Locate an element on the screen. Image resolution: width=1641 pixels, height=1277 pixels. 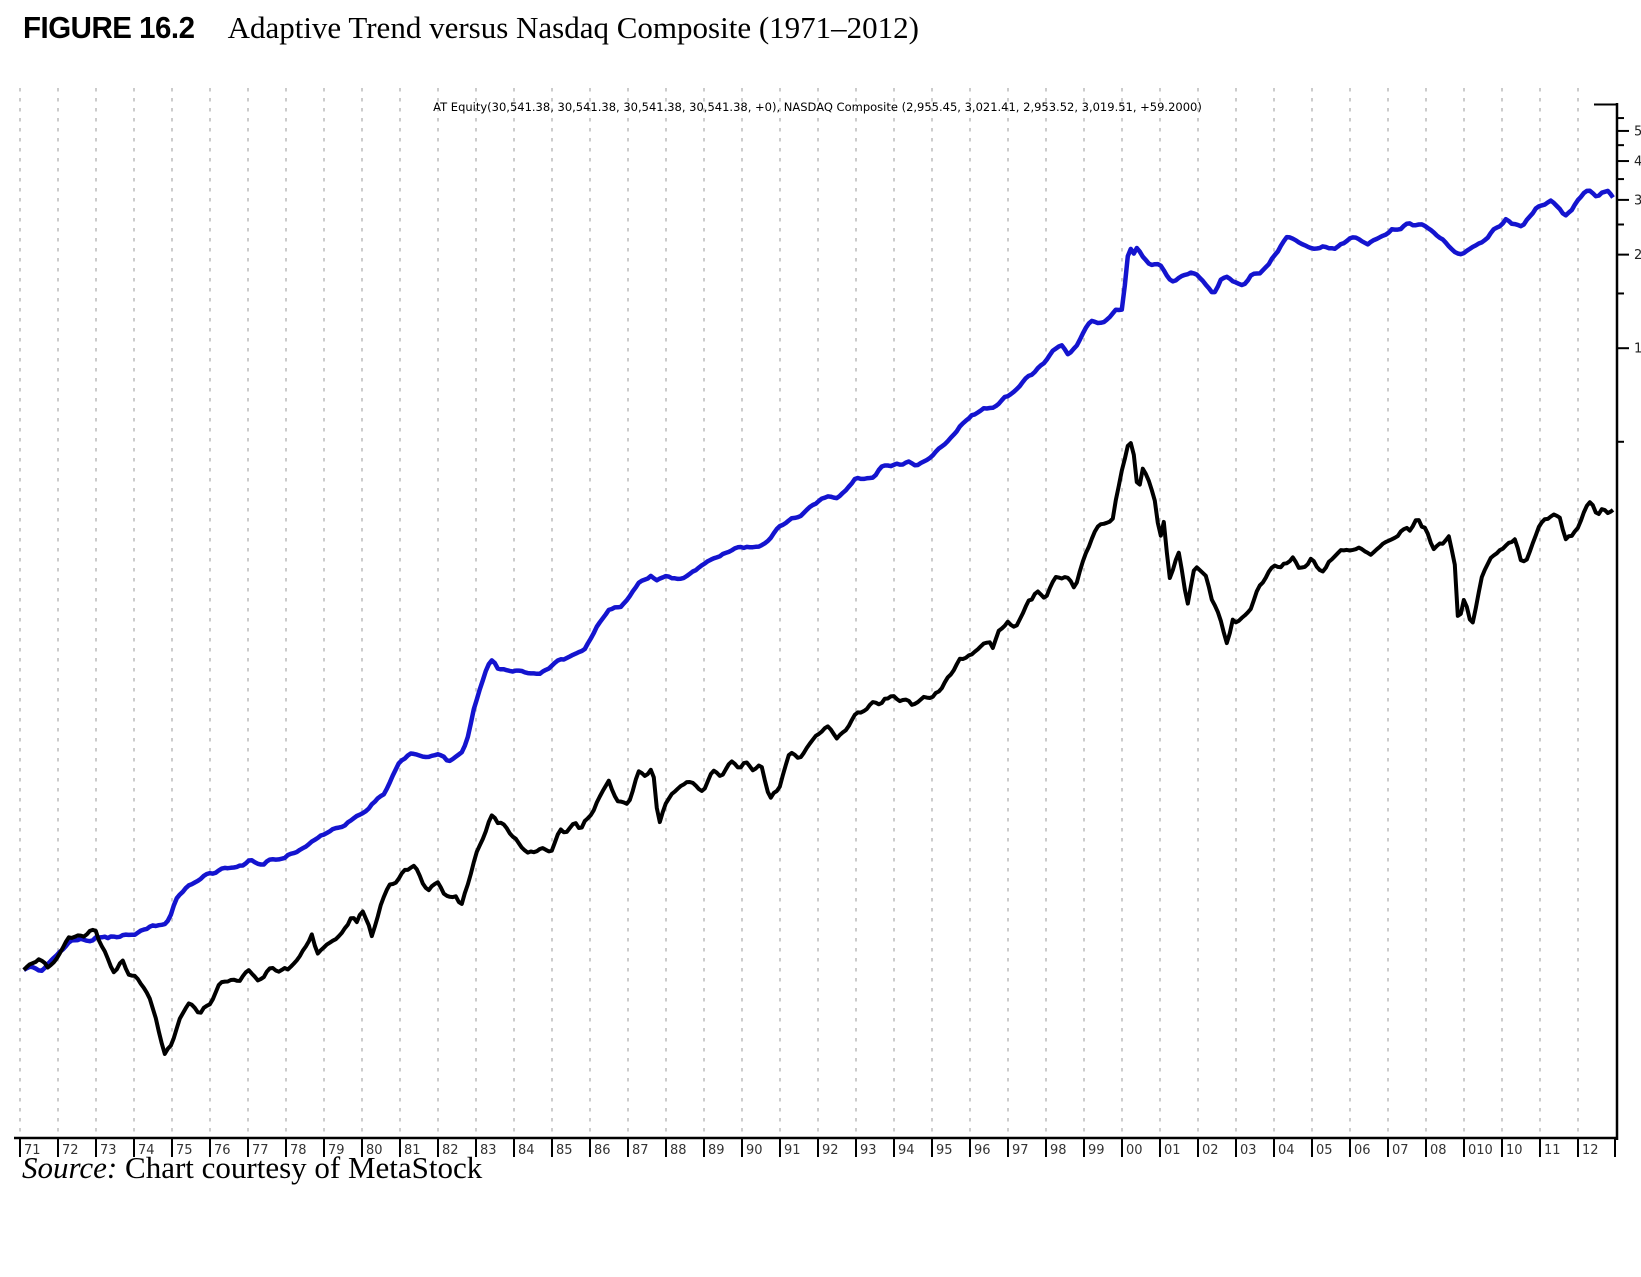
x-axis-year-label: 91 is located at coordinates (792, 1150).